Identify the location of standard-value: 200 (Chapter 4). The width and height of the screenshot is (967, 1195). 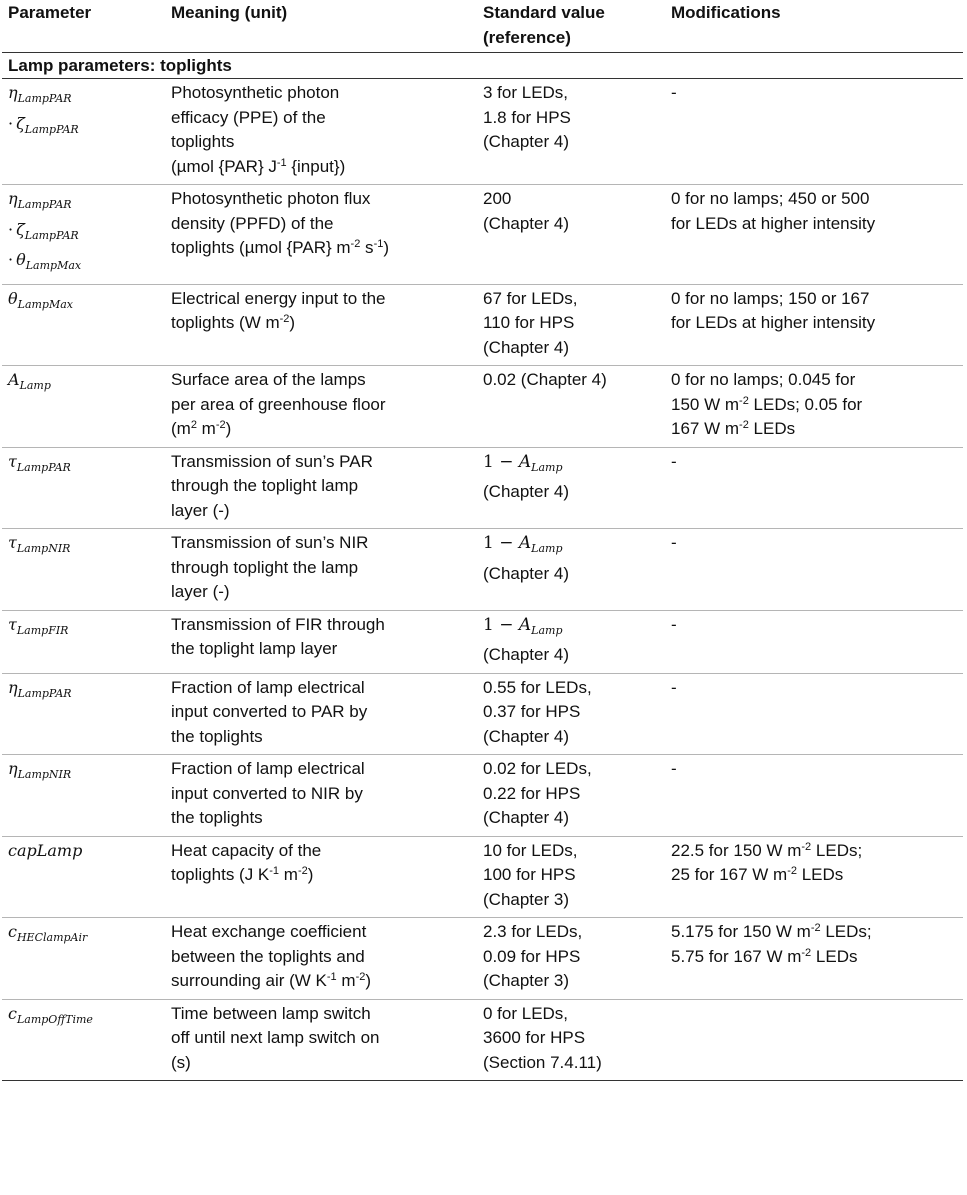
(571, 234).